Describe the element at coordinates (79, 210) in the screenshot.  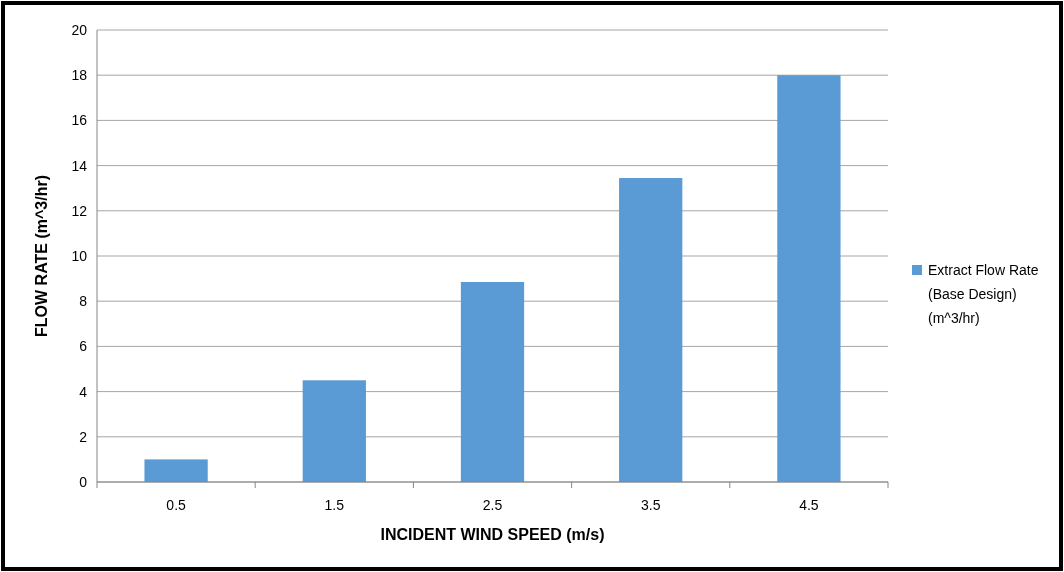
I see `y-tick-label: 12` at that location.